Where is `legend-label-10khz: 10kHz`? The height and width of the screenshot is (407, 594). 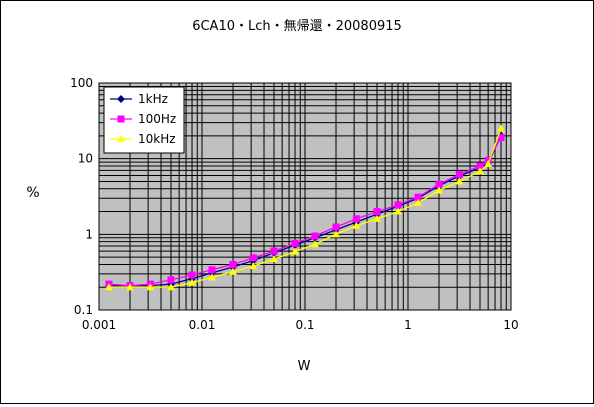
legend-label-10khz: 10kHz is located at coordinates (157, 139).